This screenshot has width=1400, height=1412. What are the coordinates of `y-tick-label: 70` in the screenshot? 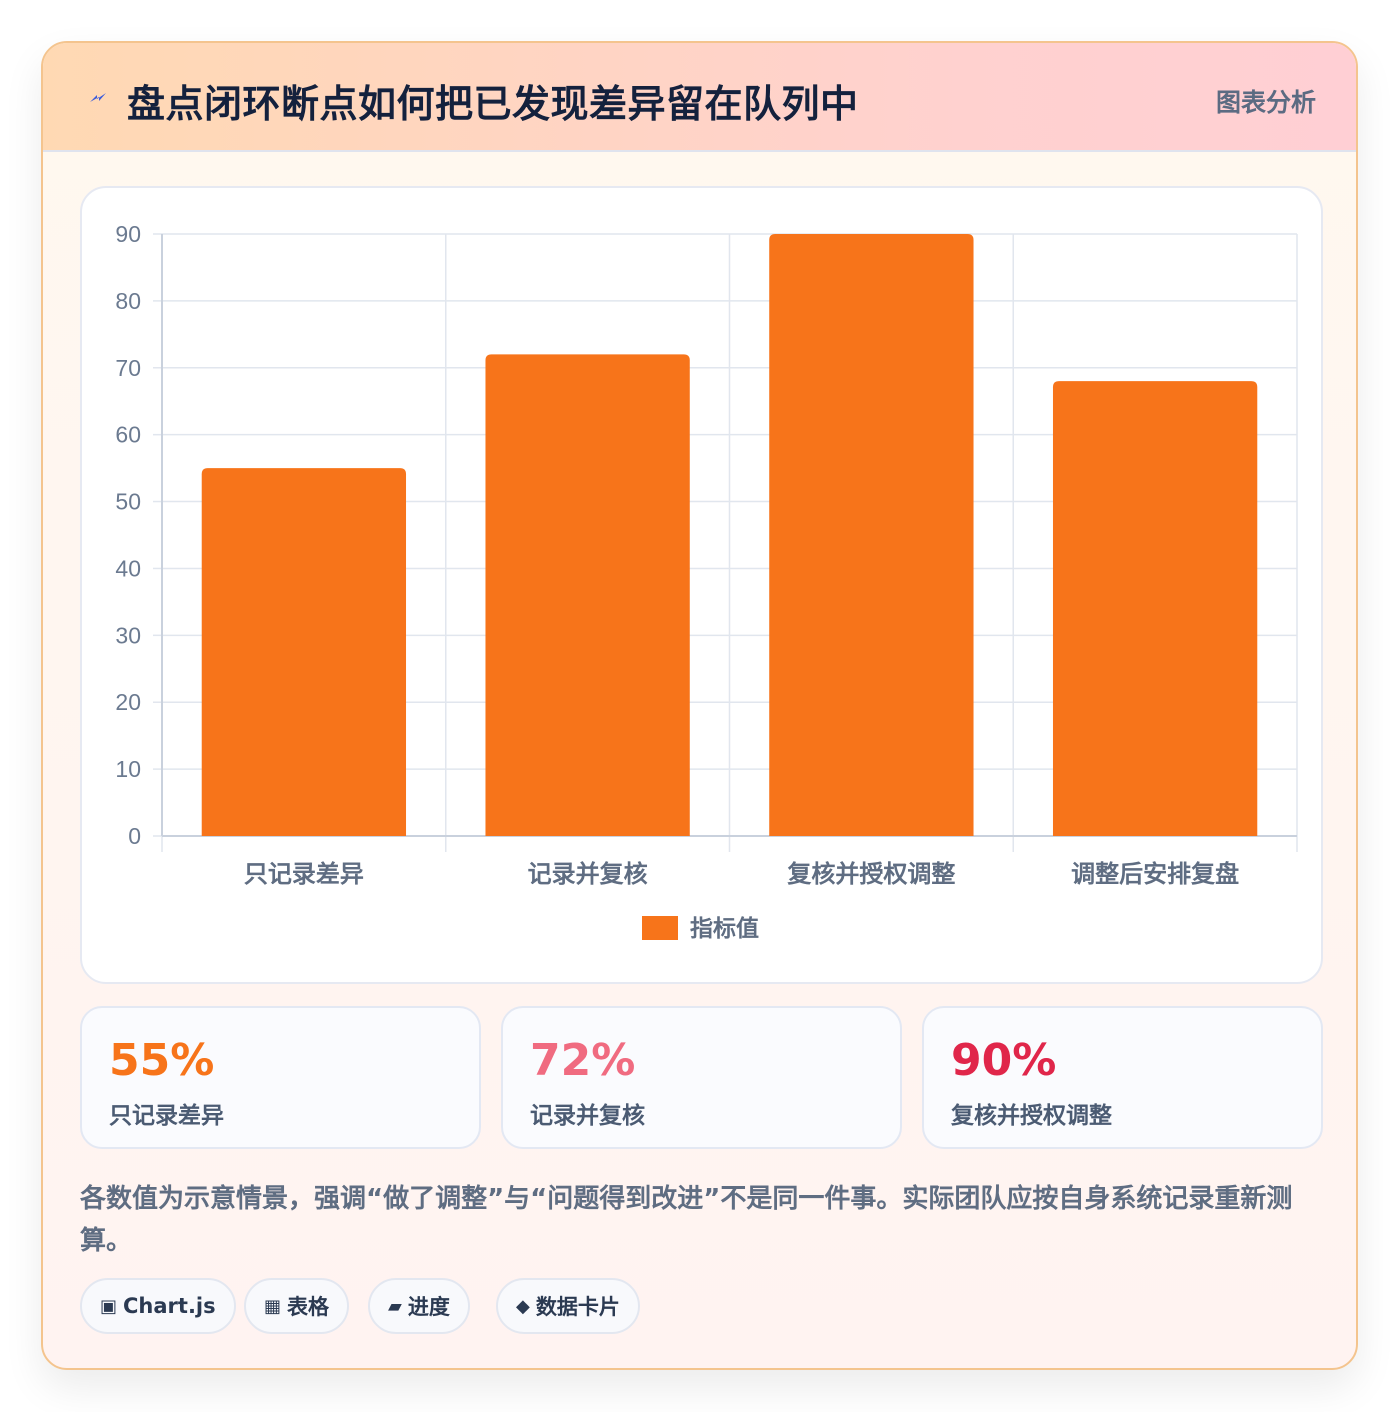 It's located at (128, 368).